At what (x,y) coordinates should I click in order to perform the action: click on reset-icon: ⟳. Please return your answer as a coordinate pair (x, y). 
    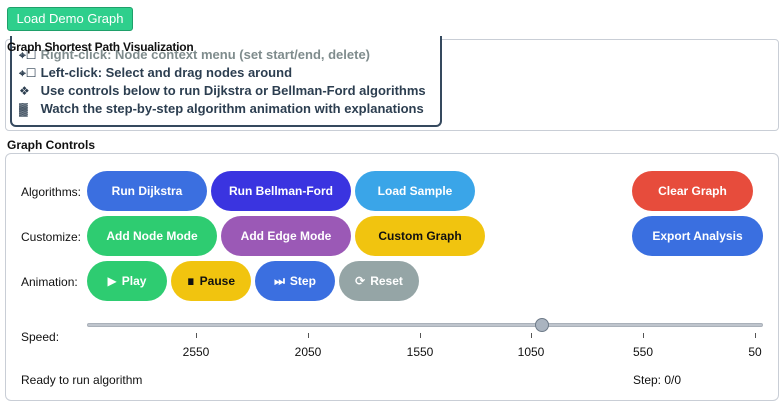
    Looking at the image, I should click on (360, 281).